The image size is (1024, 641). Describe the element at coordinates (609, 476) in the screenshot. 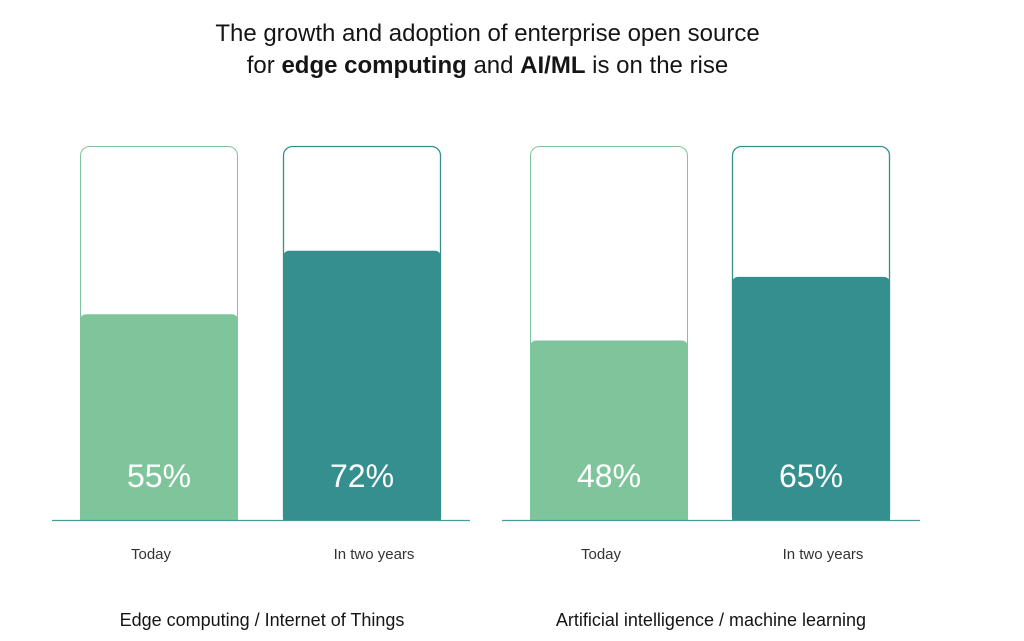

I see `data-label: 48%` at that location.